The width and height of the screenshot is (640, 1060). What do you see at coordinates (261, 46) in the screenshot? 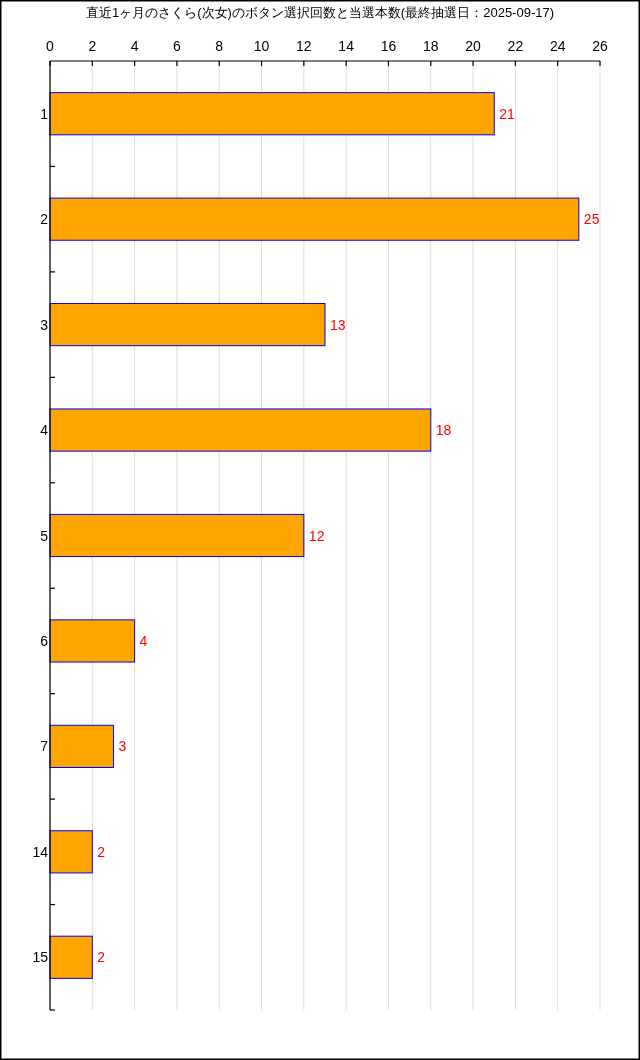
I see `x-tick-label: 10` at bounding box center [261, 46].